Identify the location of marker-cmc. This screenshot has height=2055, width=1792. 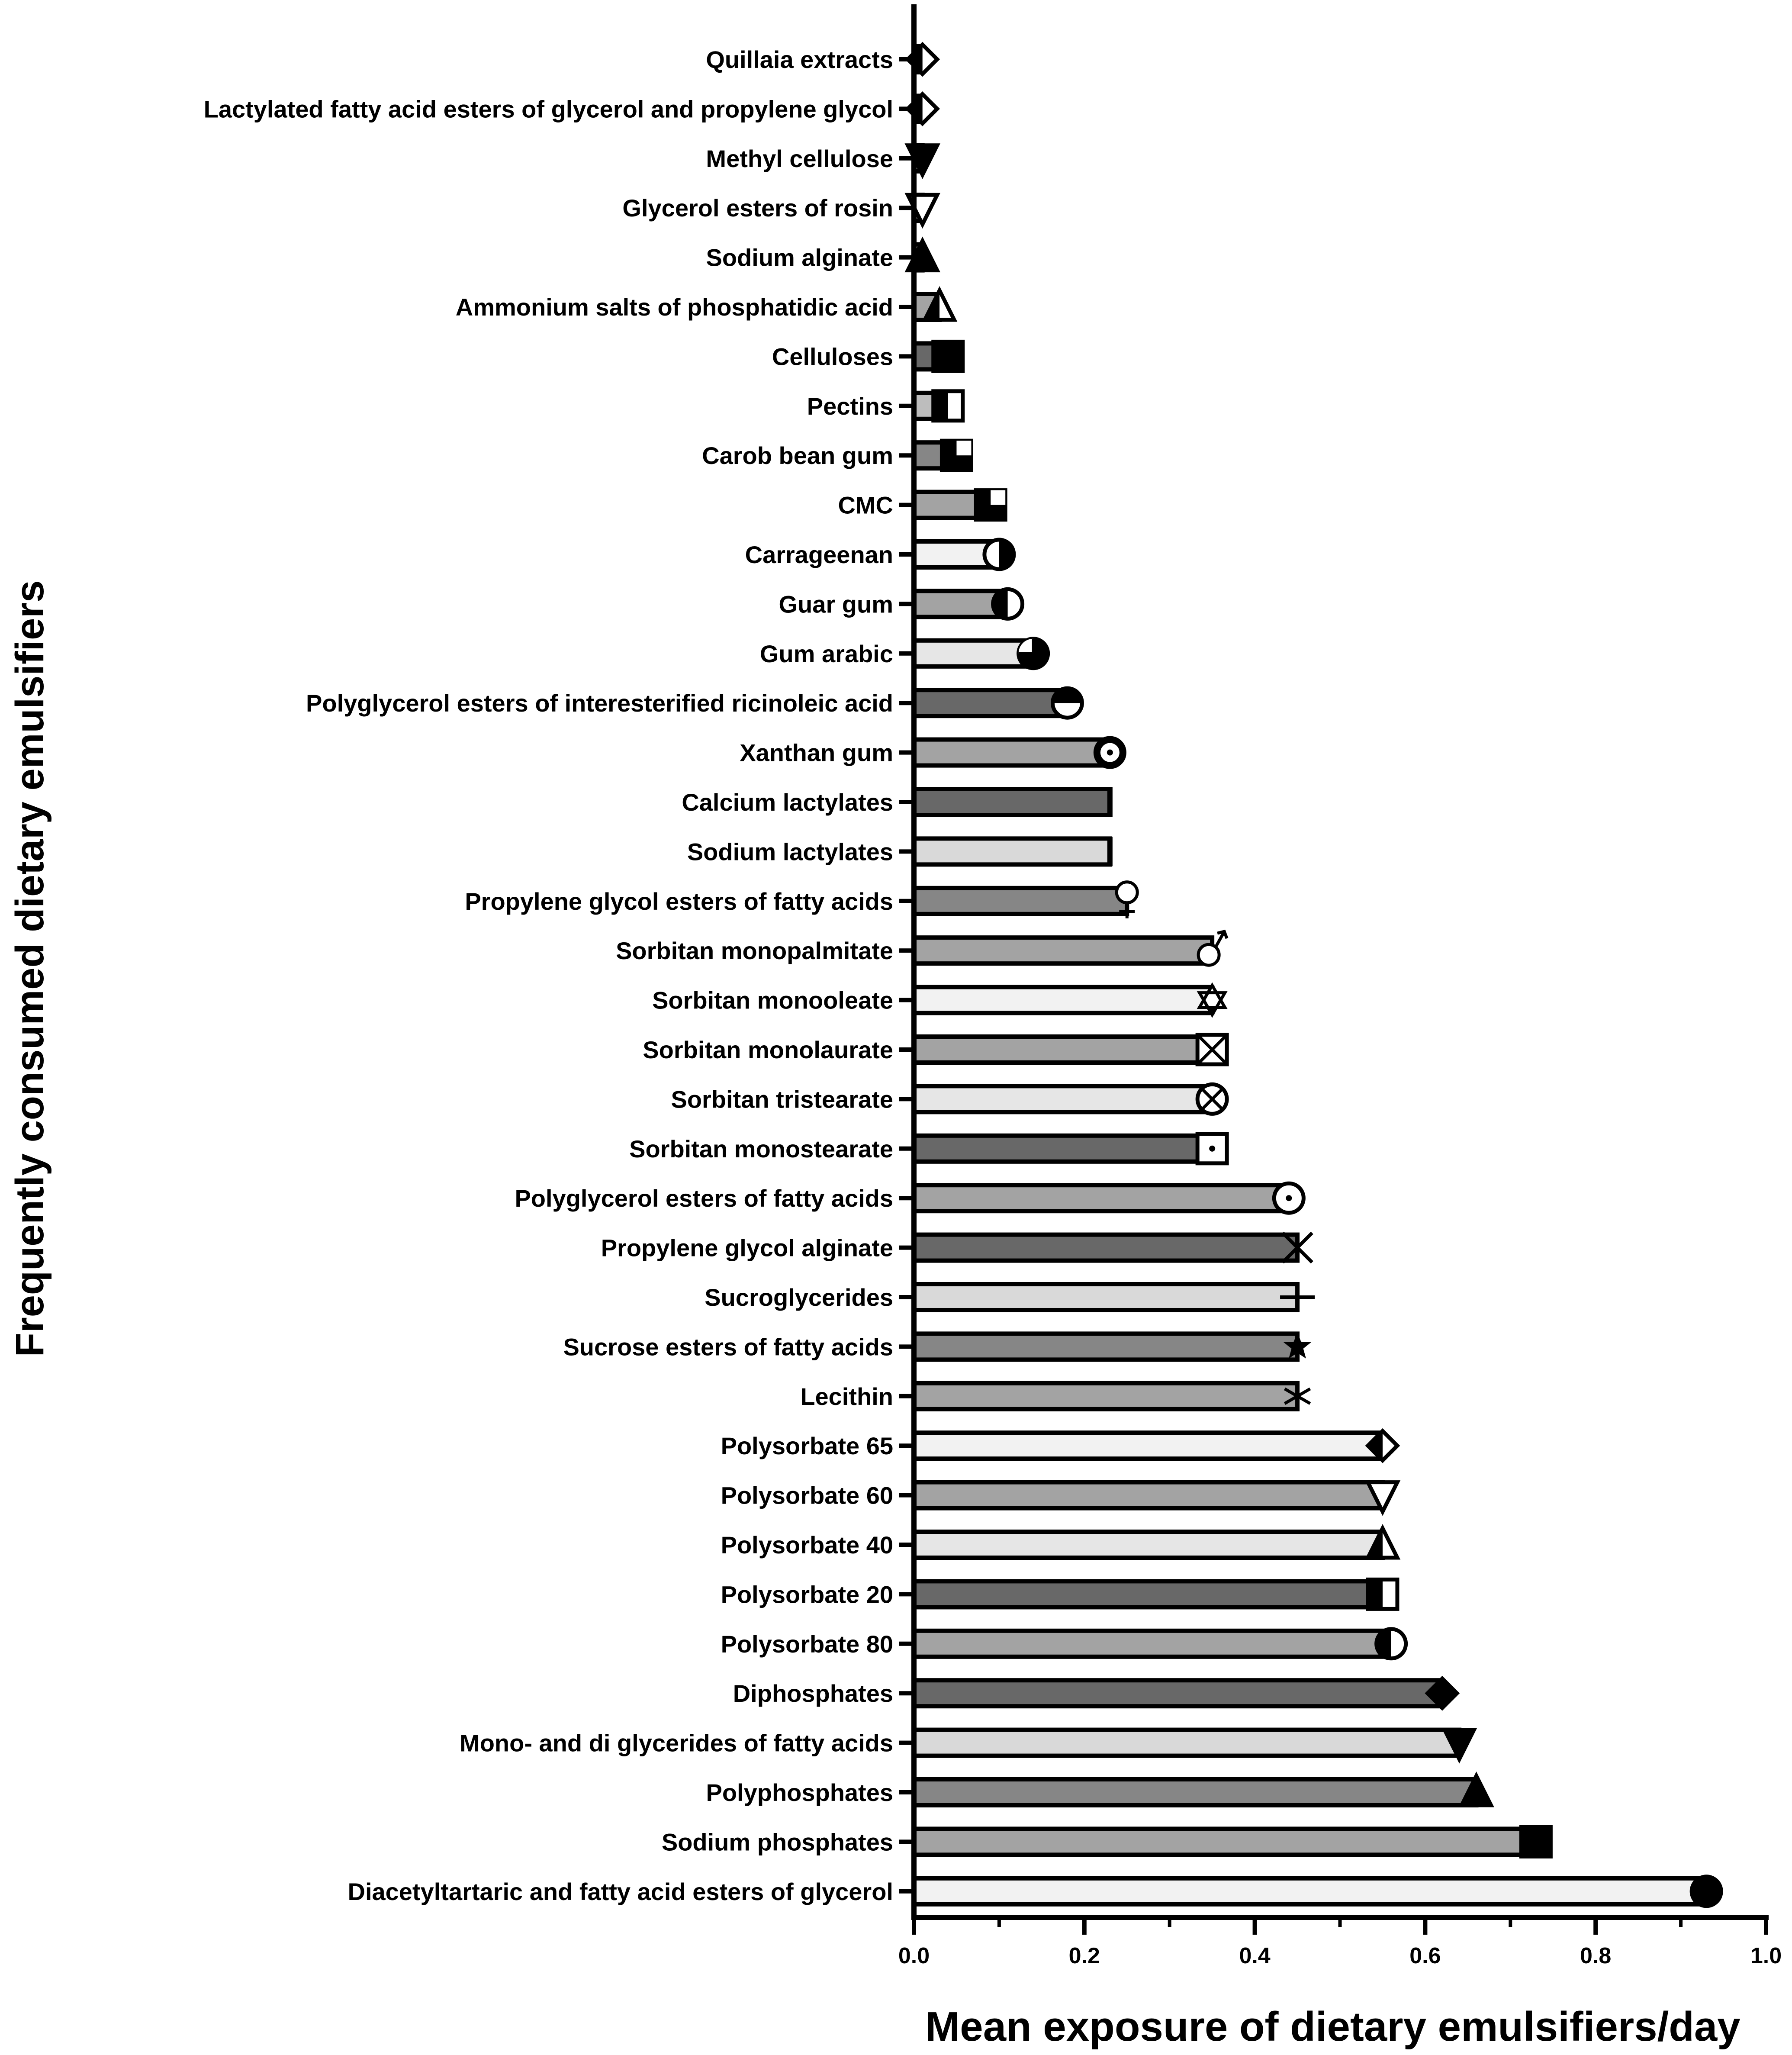
(990, 505).